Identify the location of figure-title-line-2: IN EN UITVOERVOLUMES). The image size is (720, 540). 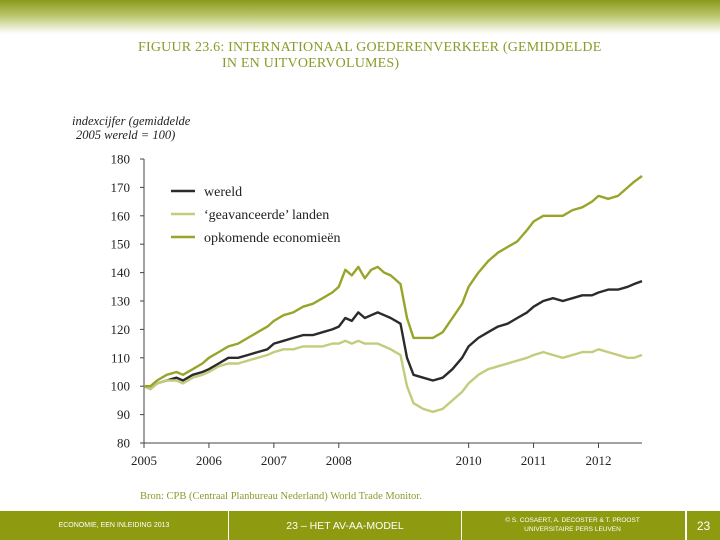
(311, 63).